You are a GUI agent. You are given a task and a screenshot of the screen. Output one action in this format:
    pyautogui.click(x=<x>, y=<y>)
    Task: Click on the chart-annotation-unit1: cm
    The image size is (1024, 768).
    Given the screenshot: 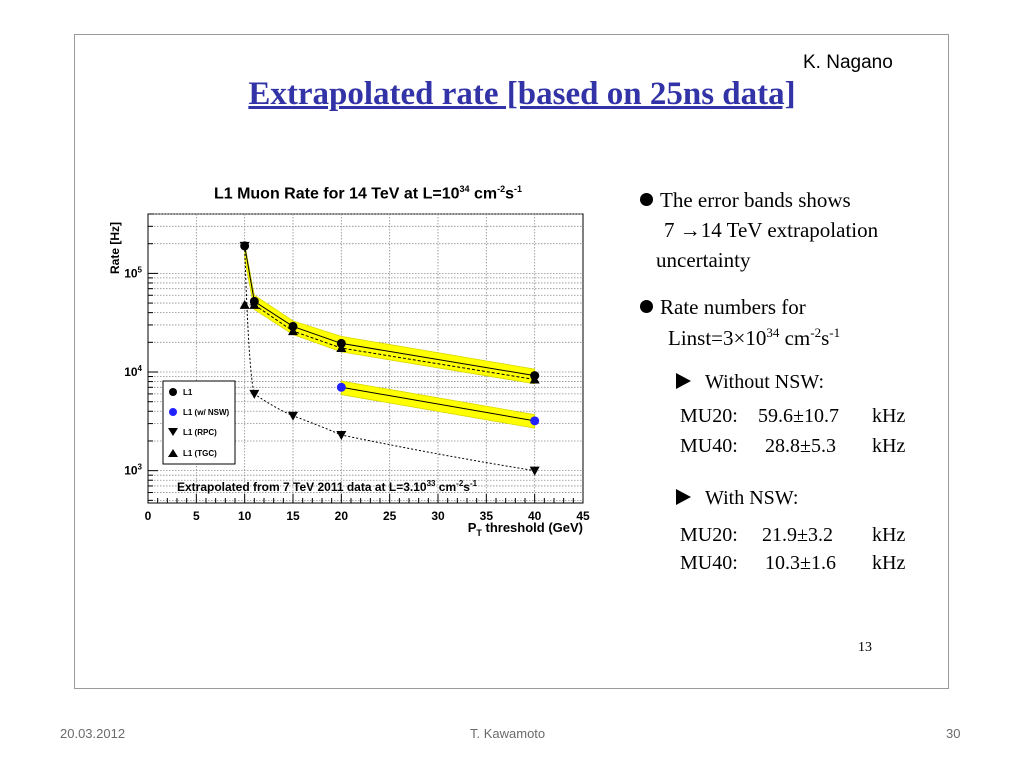 What is the action you would take?
    pyautogui.click(x=445, y=487)
    